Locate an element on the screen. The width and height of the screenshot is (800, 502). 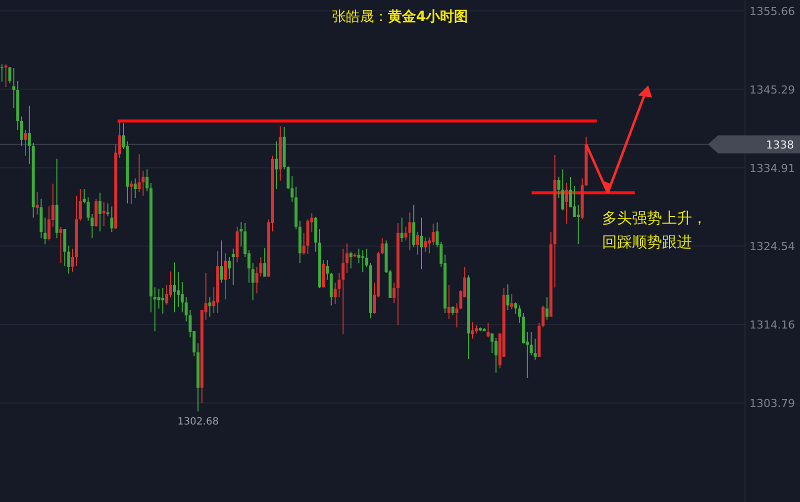
text: 张皓晟：黄金4小时图 is located at coordinates (400, 17).